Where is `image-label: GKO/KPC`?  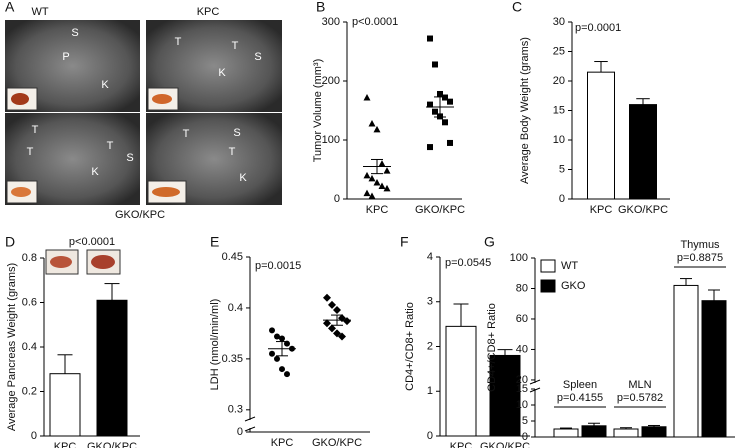 image-label: GKO/KPC is located at coordinates (140, 215).